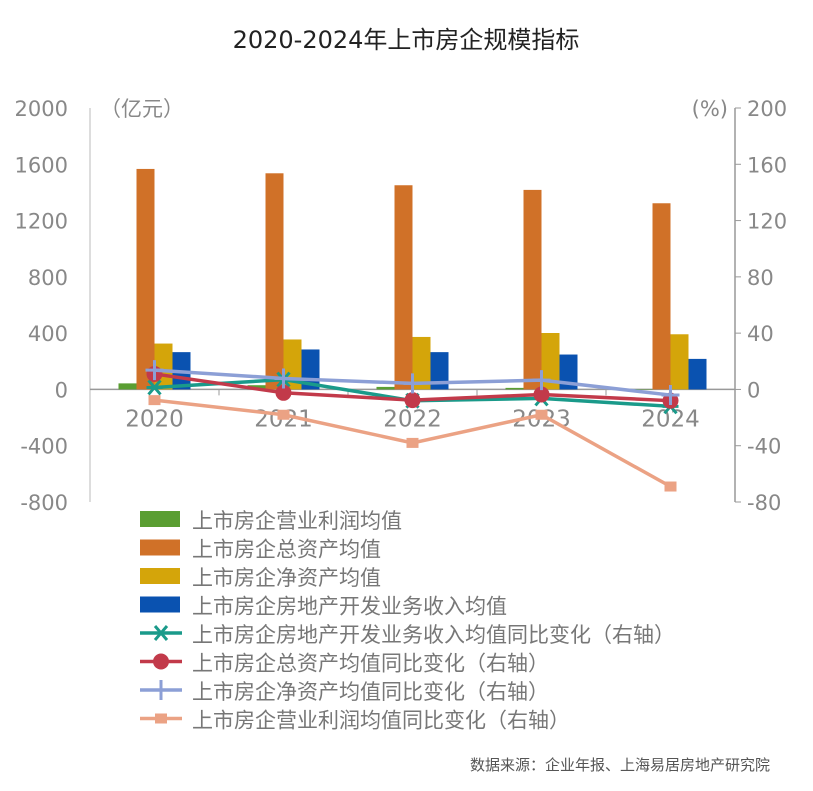 Image resolution: width=813 pixels, height=791 pixels. Describe the element at coordinates (753, 390) in the screenshot. I see `right-tick-label: 0` at that location.